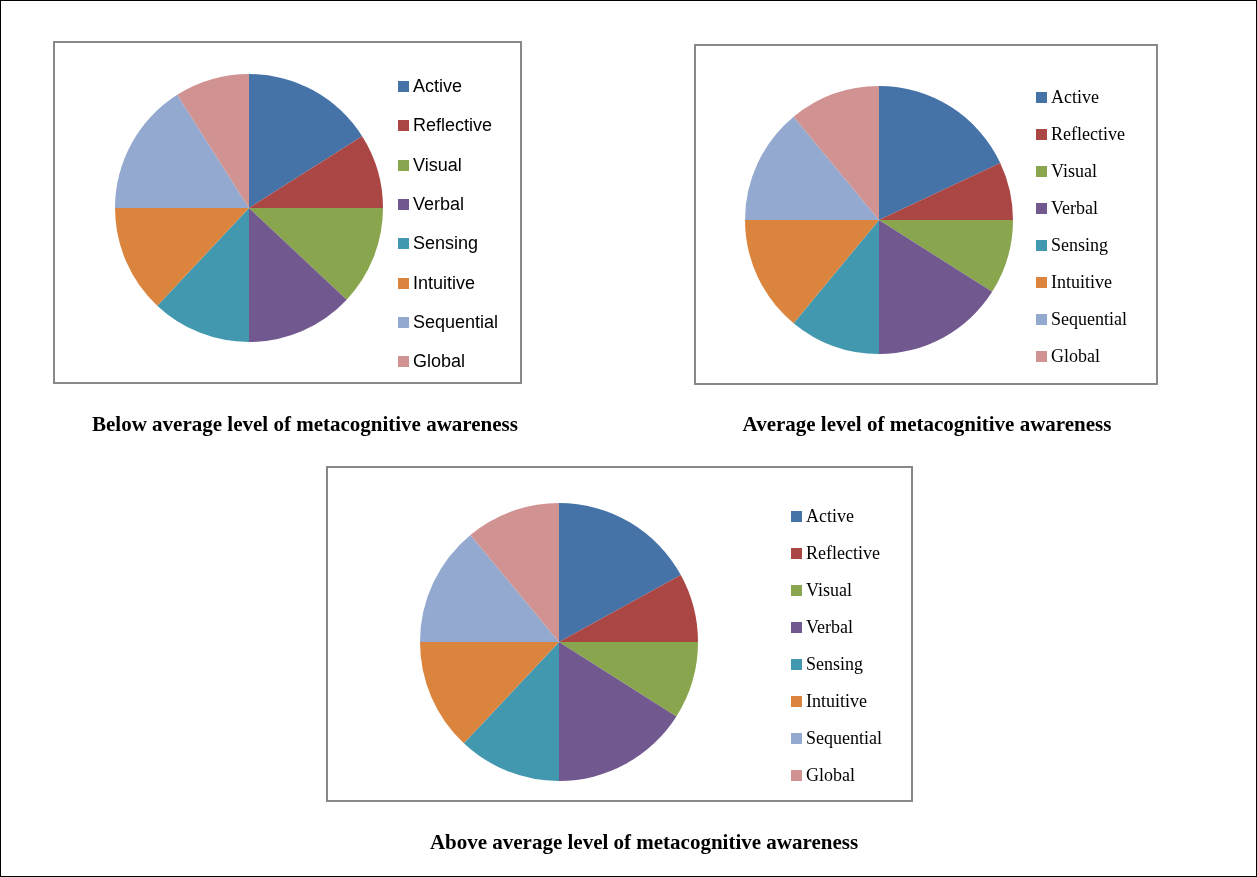  What do you see at coordinates (305, 424) in the screenshot?
I see `text: Below average level of metacognitive awareness` at bounding box center [305, 424].